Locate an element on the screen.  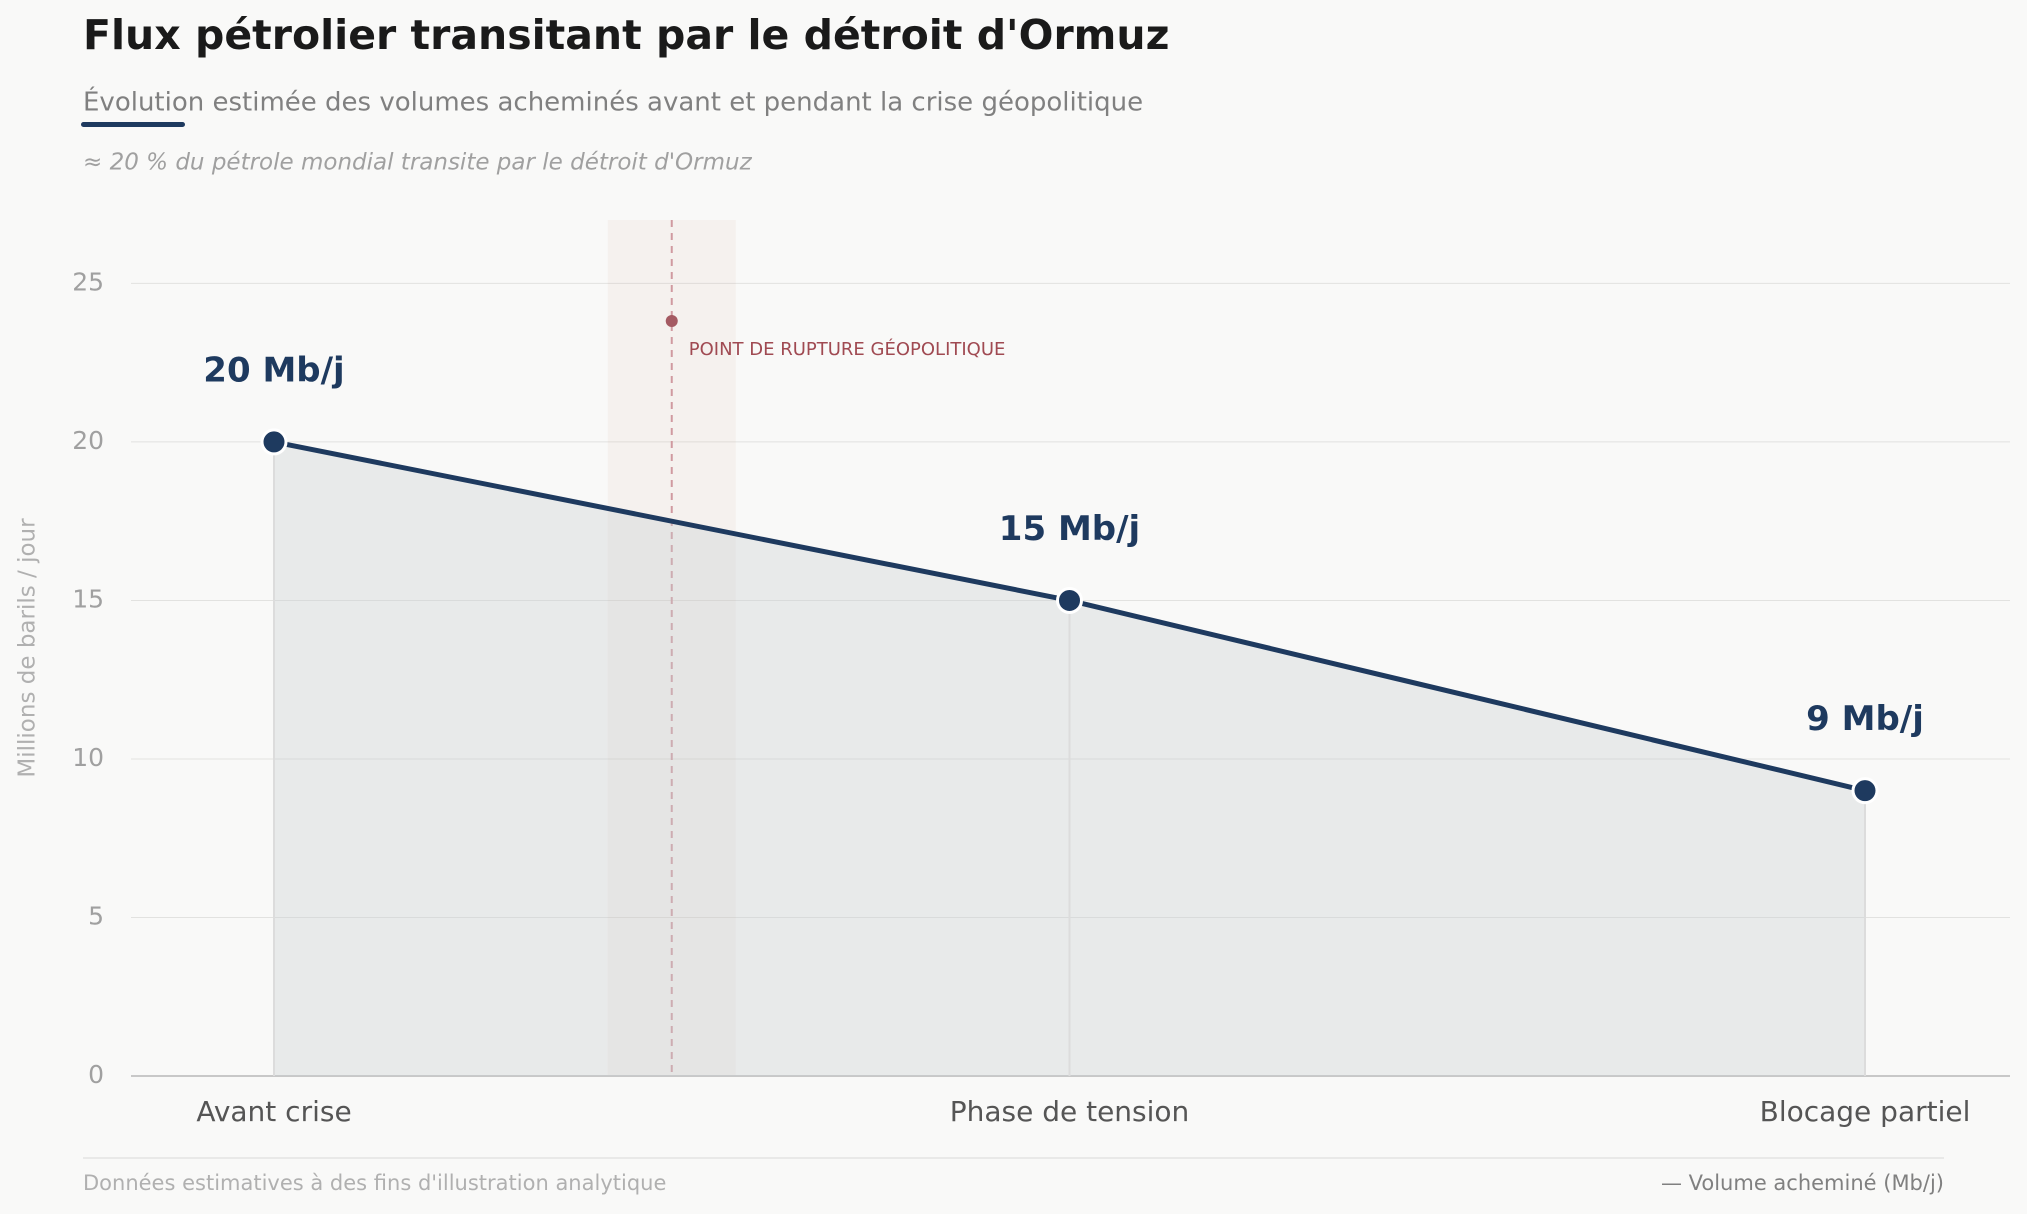
data-label: 15 Mb/j is located at coordinates (1069, 529).